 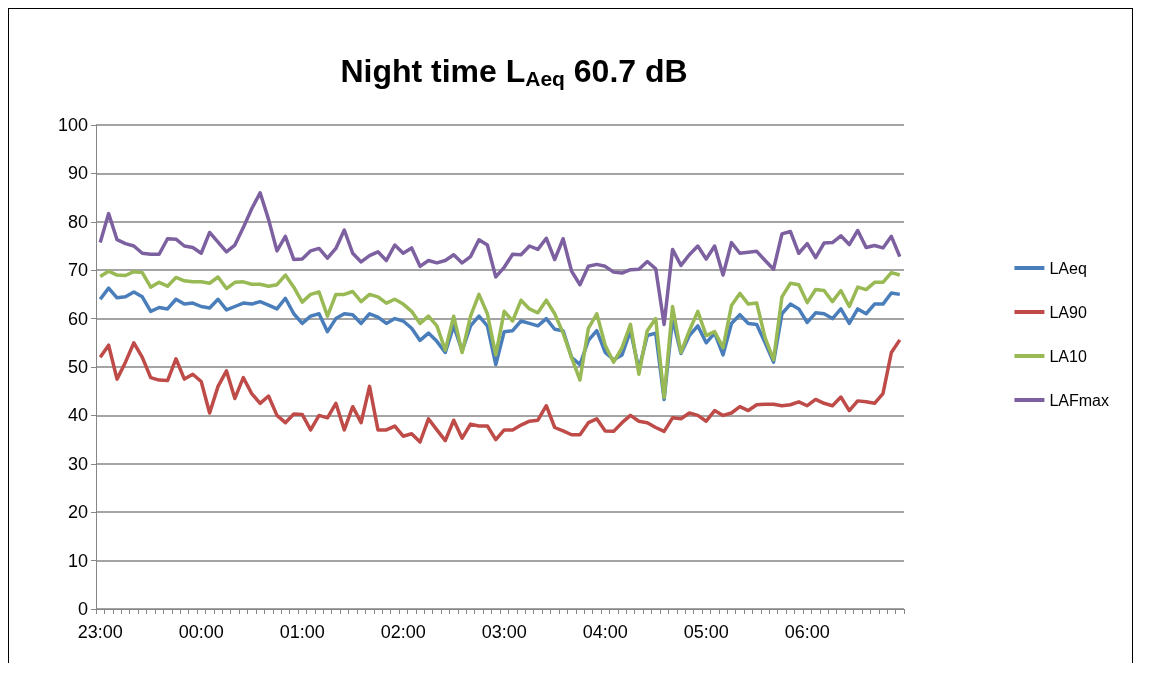 What do you see at coordinates (77, 221) in the screenshot?
I see `y-tick-label: 80` at bounding box center [77, 221].